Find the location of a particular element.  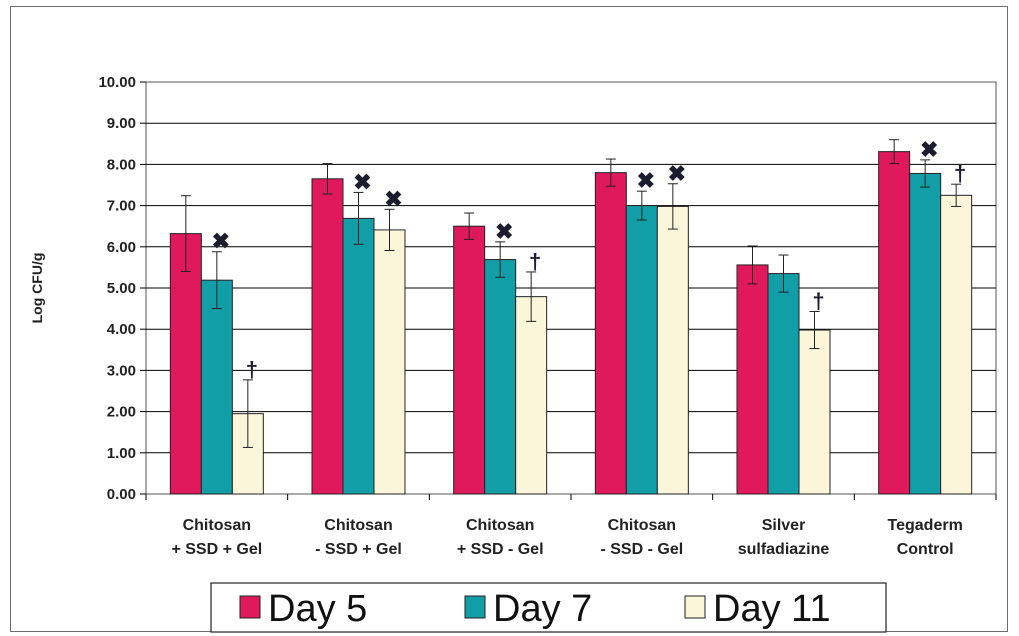

x-category-label: - SSD - Gel is located at coordinates (641, 549).